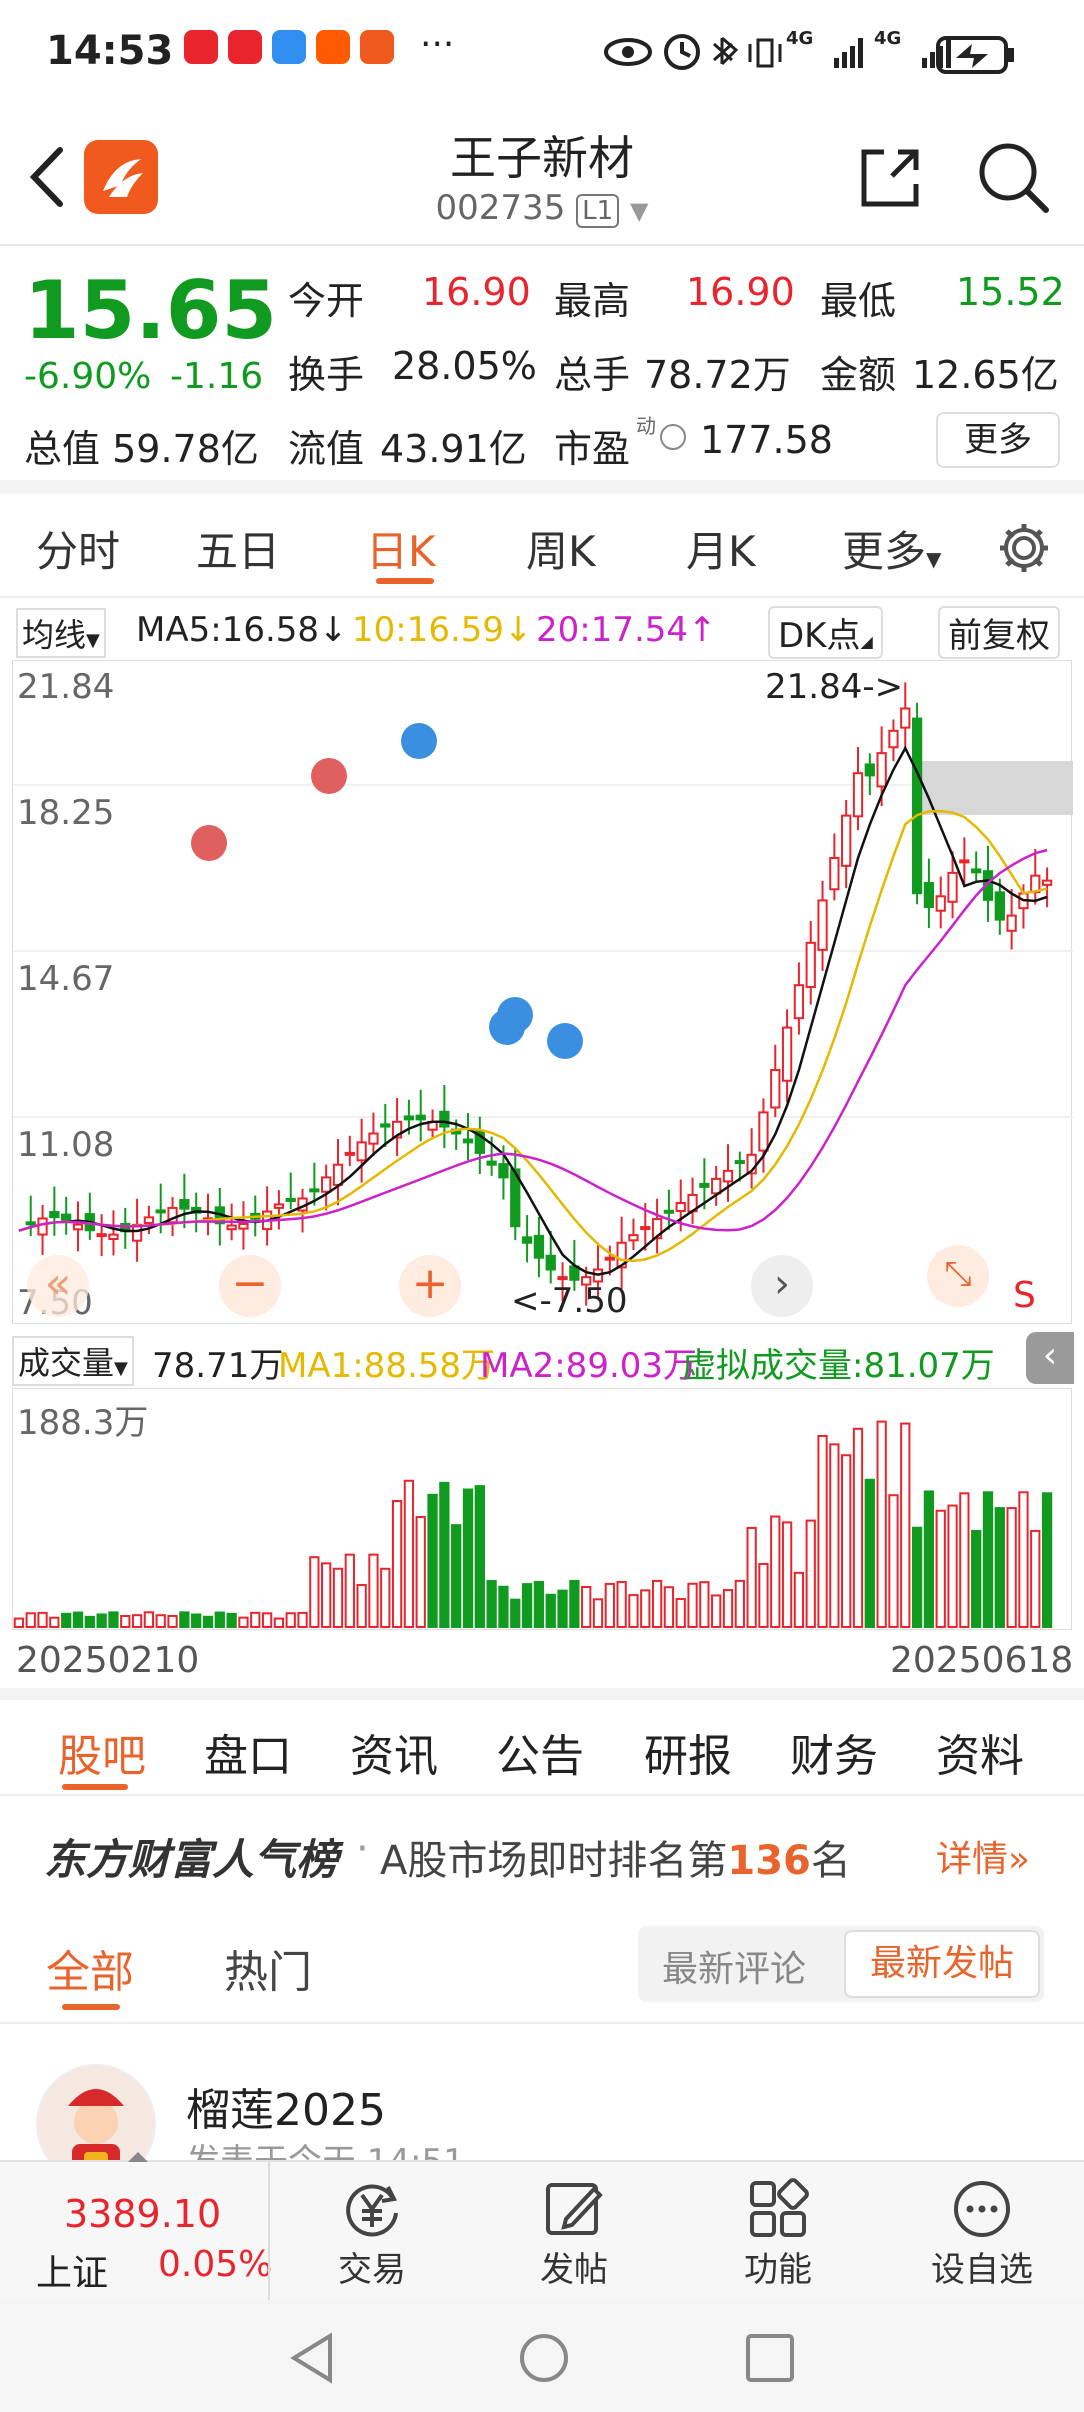 Image resolution: width=1084 pixels, height=2412 pixels. What do you see at coordinates (770, 2358) in the screenshot?
I see `nav-recents-icon` at bounding box center [770, 2358].